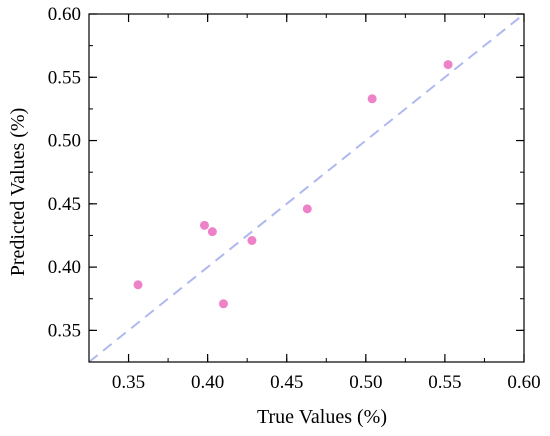 The image size is (550, 436). Describe the element at coordinates (64, 267) in the screenshot. I see `y-tick-label: 0.40` at that location.